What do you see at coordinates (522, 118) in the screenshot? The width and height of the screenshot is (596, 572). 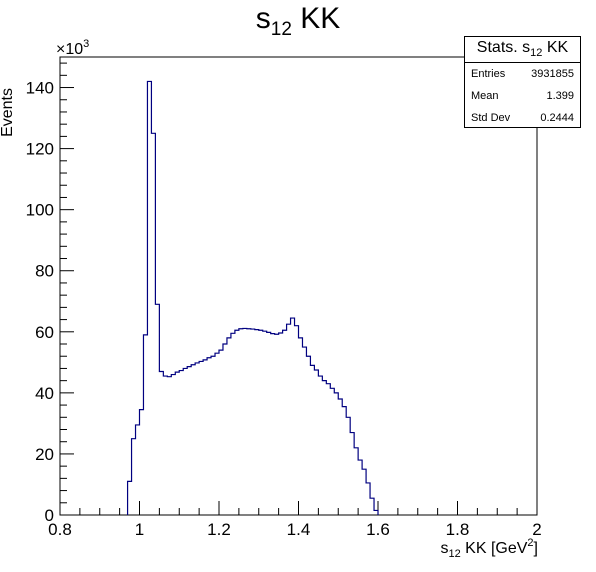 I see `stats-row-stddev: Std Dev 0.2444` at bounding box center [522, 118].